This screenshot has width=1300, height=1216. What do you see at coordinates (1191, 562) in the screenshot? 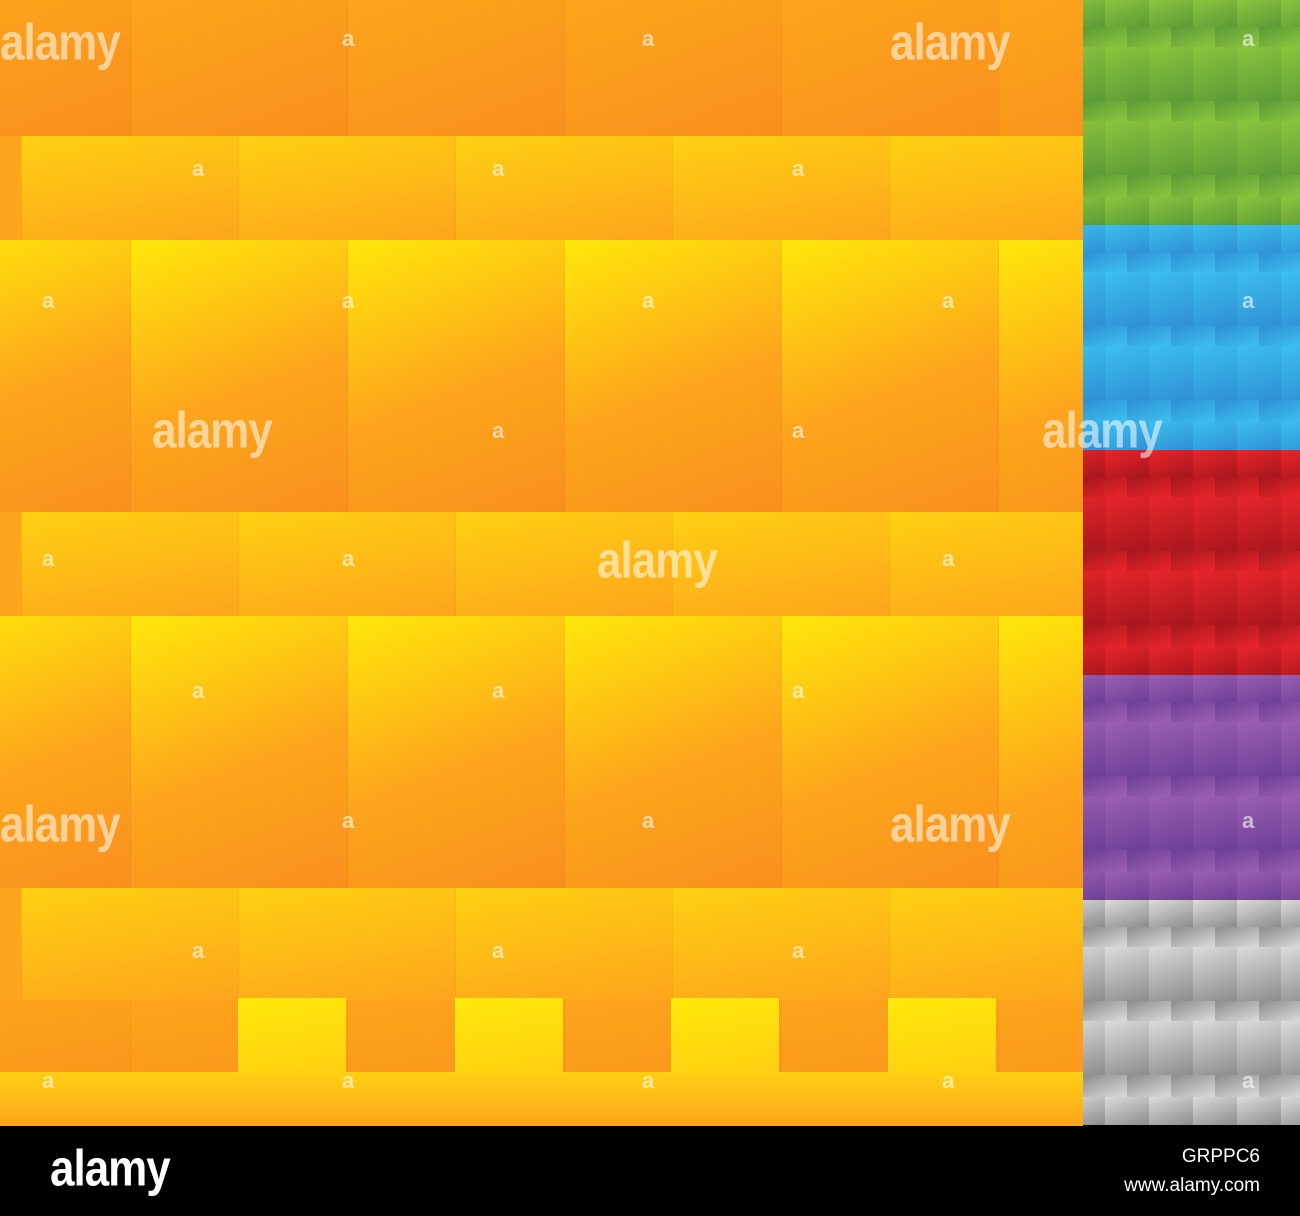
I see `swatch-red` at bounding box center [1191, 562].